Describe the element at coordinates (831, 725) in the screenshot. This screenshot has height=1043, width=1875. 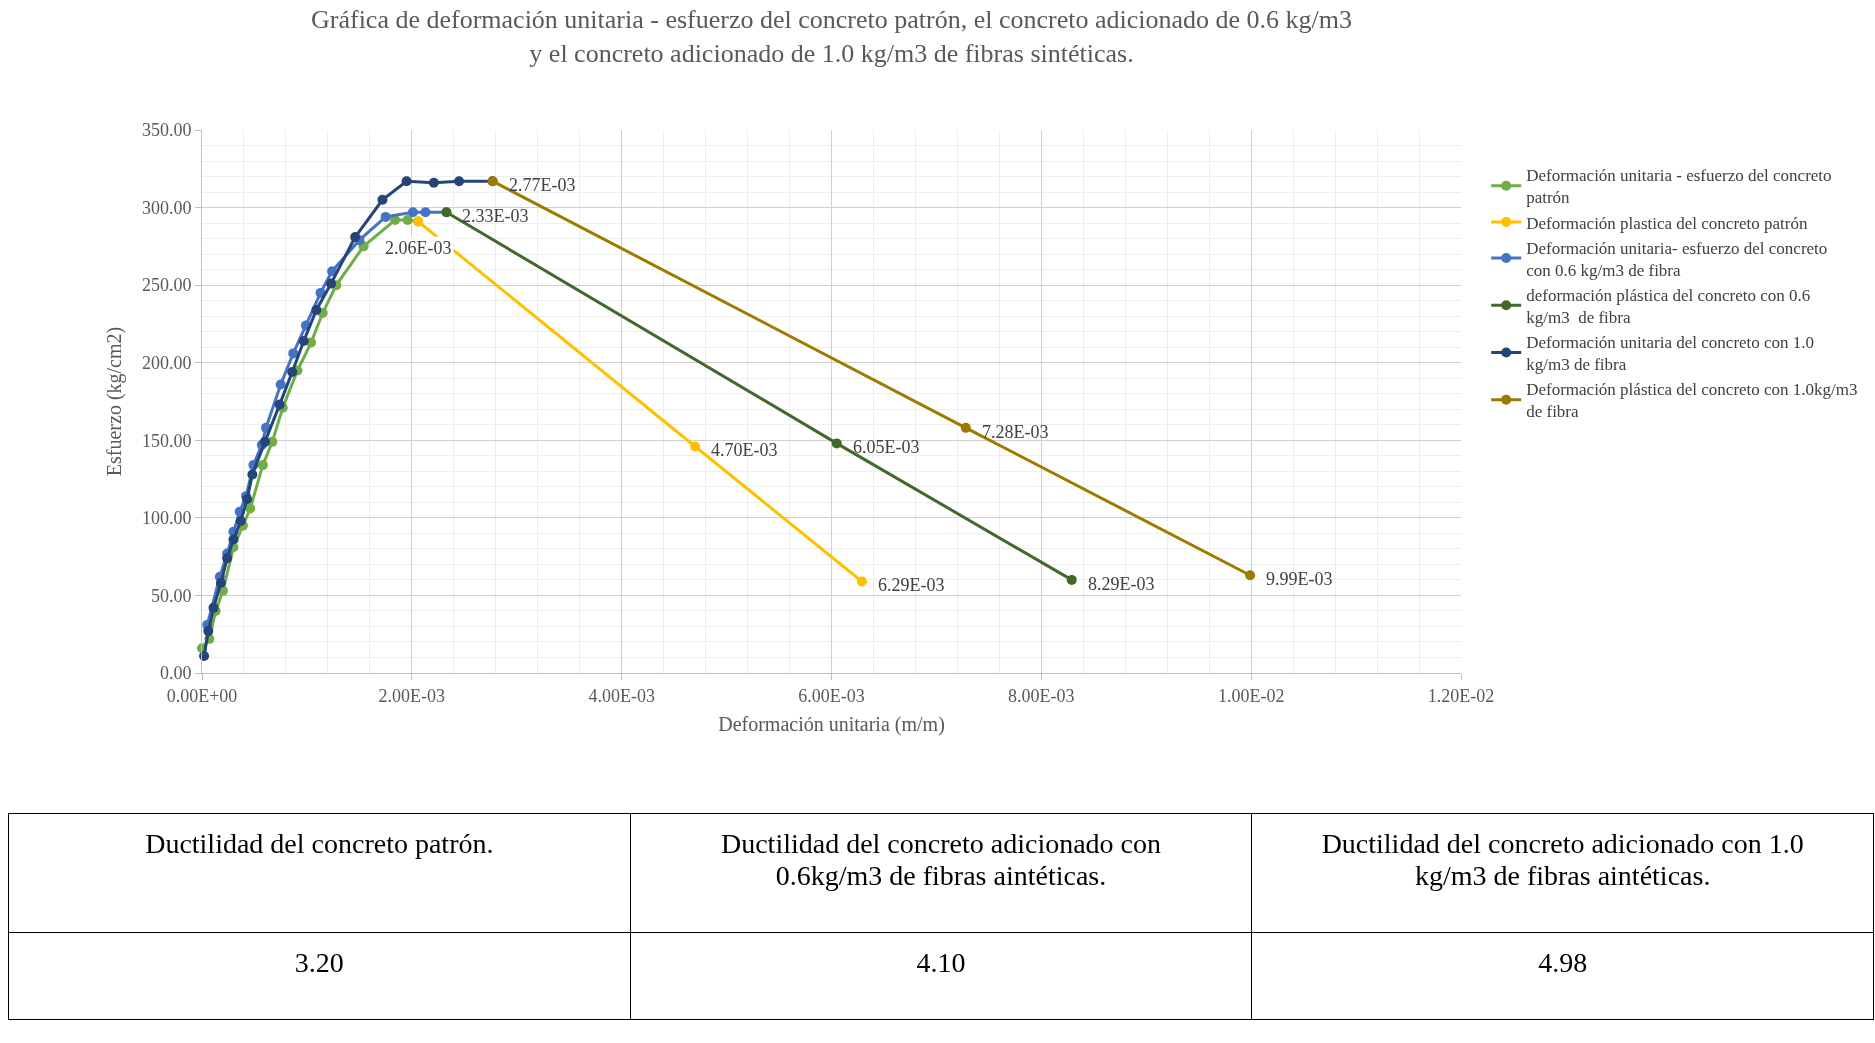
I see `x-axis-title: Deformación unitaria (m/m)` at that location.